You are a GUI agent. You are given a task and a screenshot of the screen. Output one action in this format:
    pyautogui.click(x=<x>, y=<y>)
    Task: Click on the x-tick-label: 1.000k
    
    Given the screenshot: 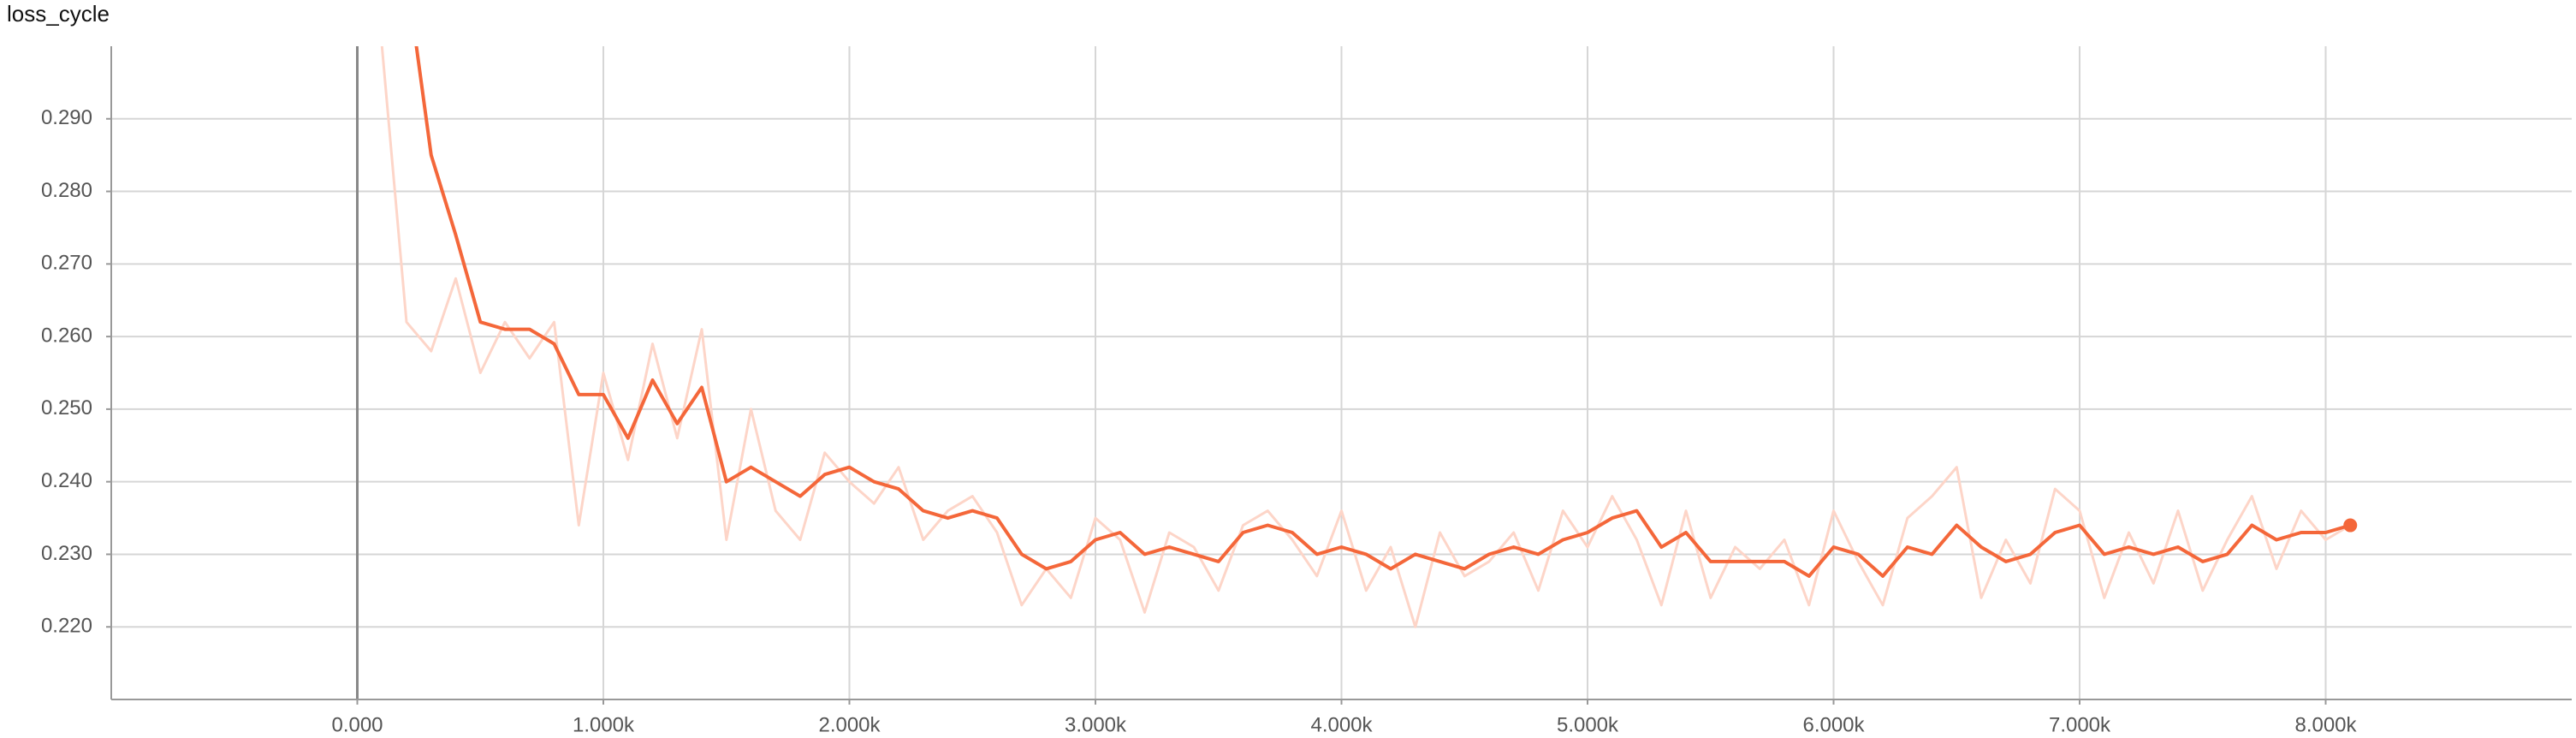 What is the action you would take?
    pyautogui.click(x=604, y=724)
    